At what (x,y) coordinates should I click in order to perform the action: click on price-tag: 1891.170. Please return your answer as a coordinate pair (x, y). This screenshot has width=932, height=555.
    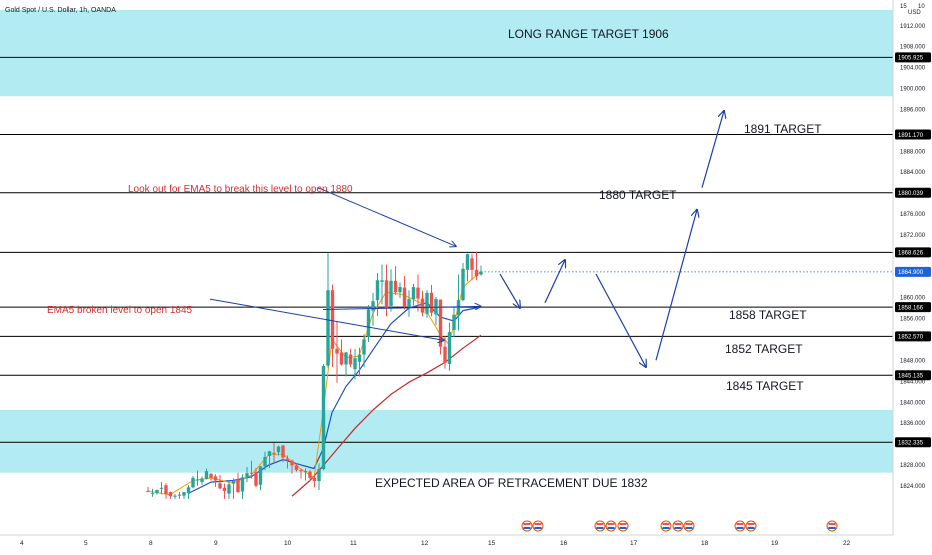
    Looking at the image, I should click on (913, 134).